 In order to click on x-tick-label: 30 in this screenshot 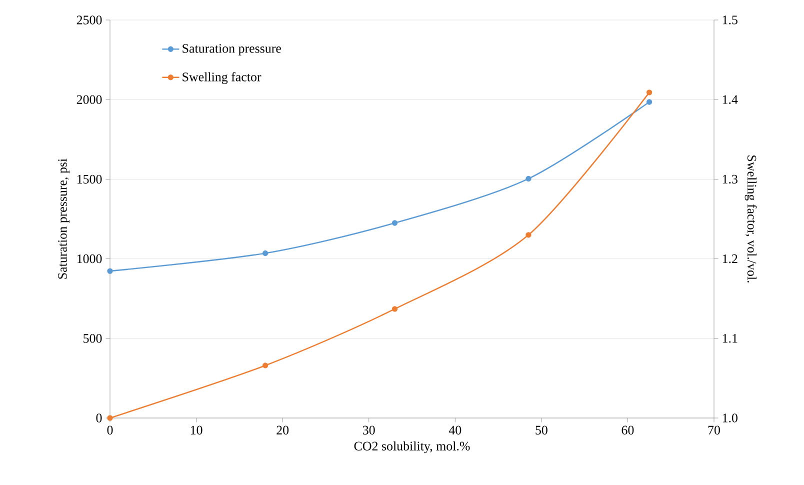, I will do `click(369, 430)`.